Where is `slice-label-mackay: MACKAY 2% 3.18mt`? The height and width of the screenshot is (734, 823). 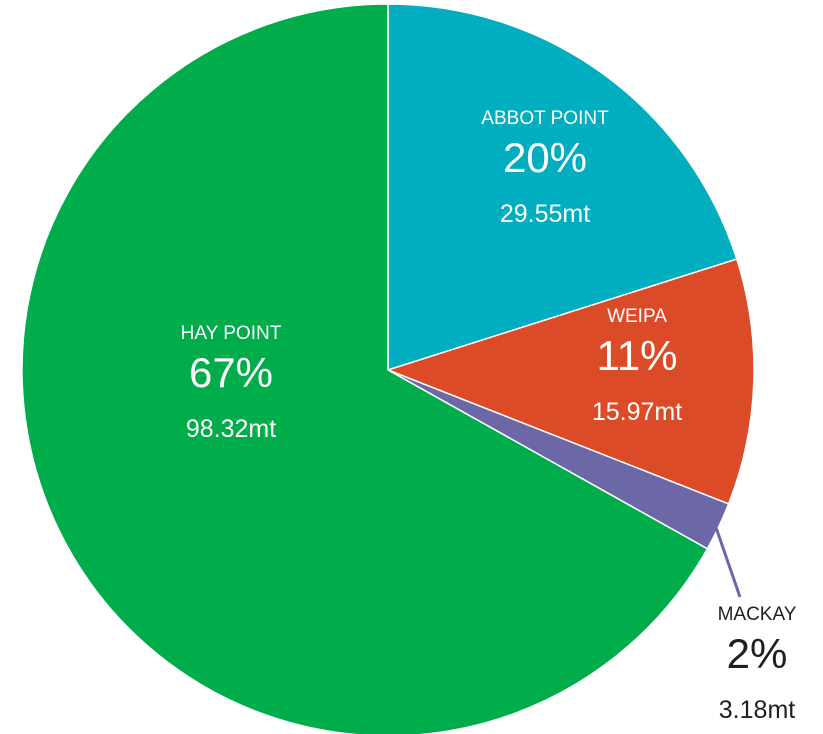
slice-label-mackay: MACKAY 2% 3.18mt is located at coordinates (757, 664).